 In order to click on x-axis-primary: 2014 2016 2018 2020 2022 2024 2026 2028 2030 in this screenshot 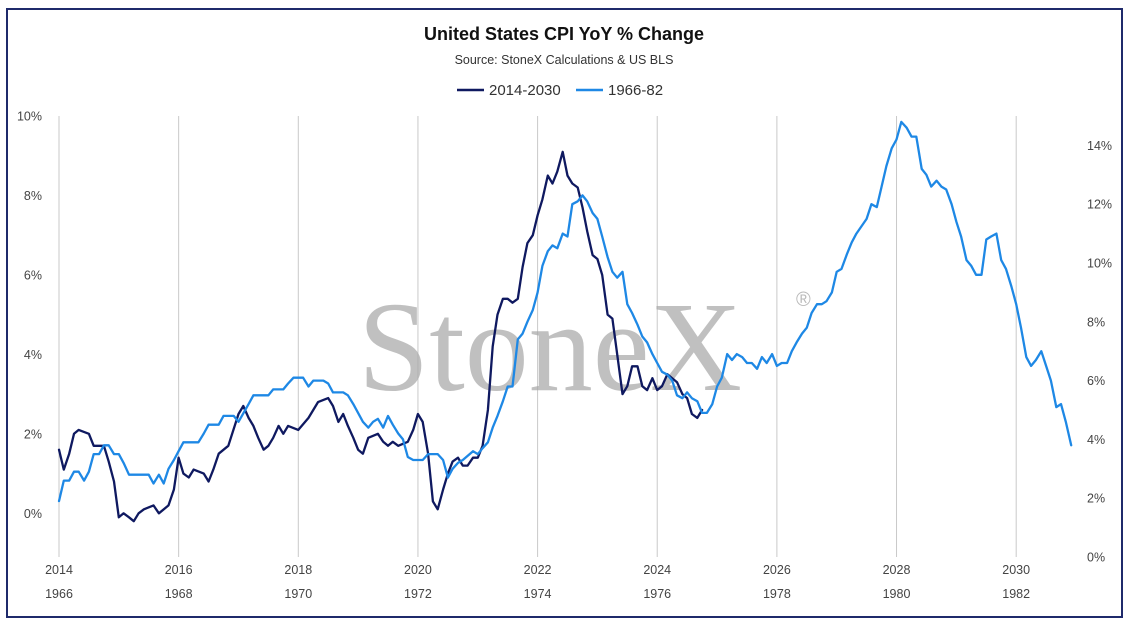, I will do `click(537, 570)`.